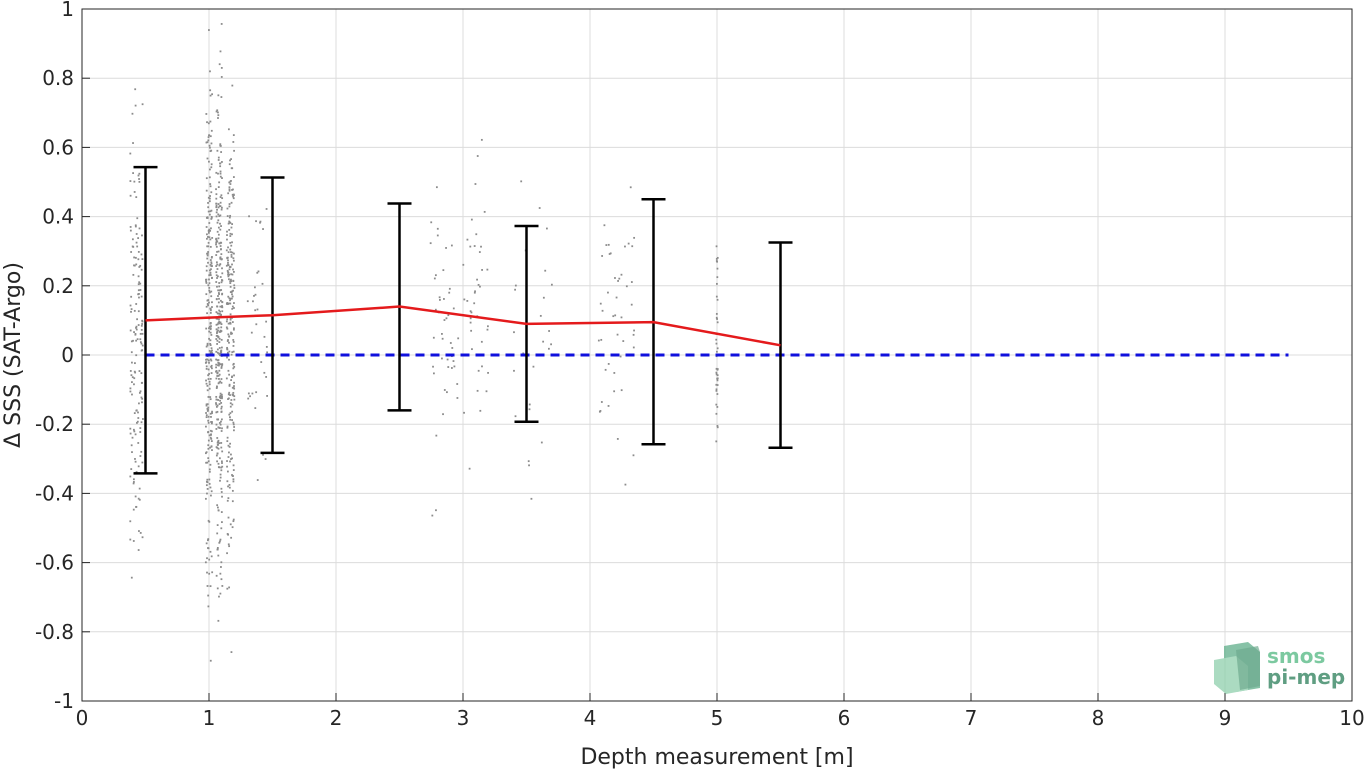 The image size is (1366, 771). Describe the element at coordinates (54, 563) in the screenshot. I see `y-tick-label: -0.6` at that location.